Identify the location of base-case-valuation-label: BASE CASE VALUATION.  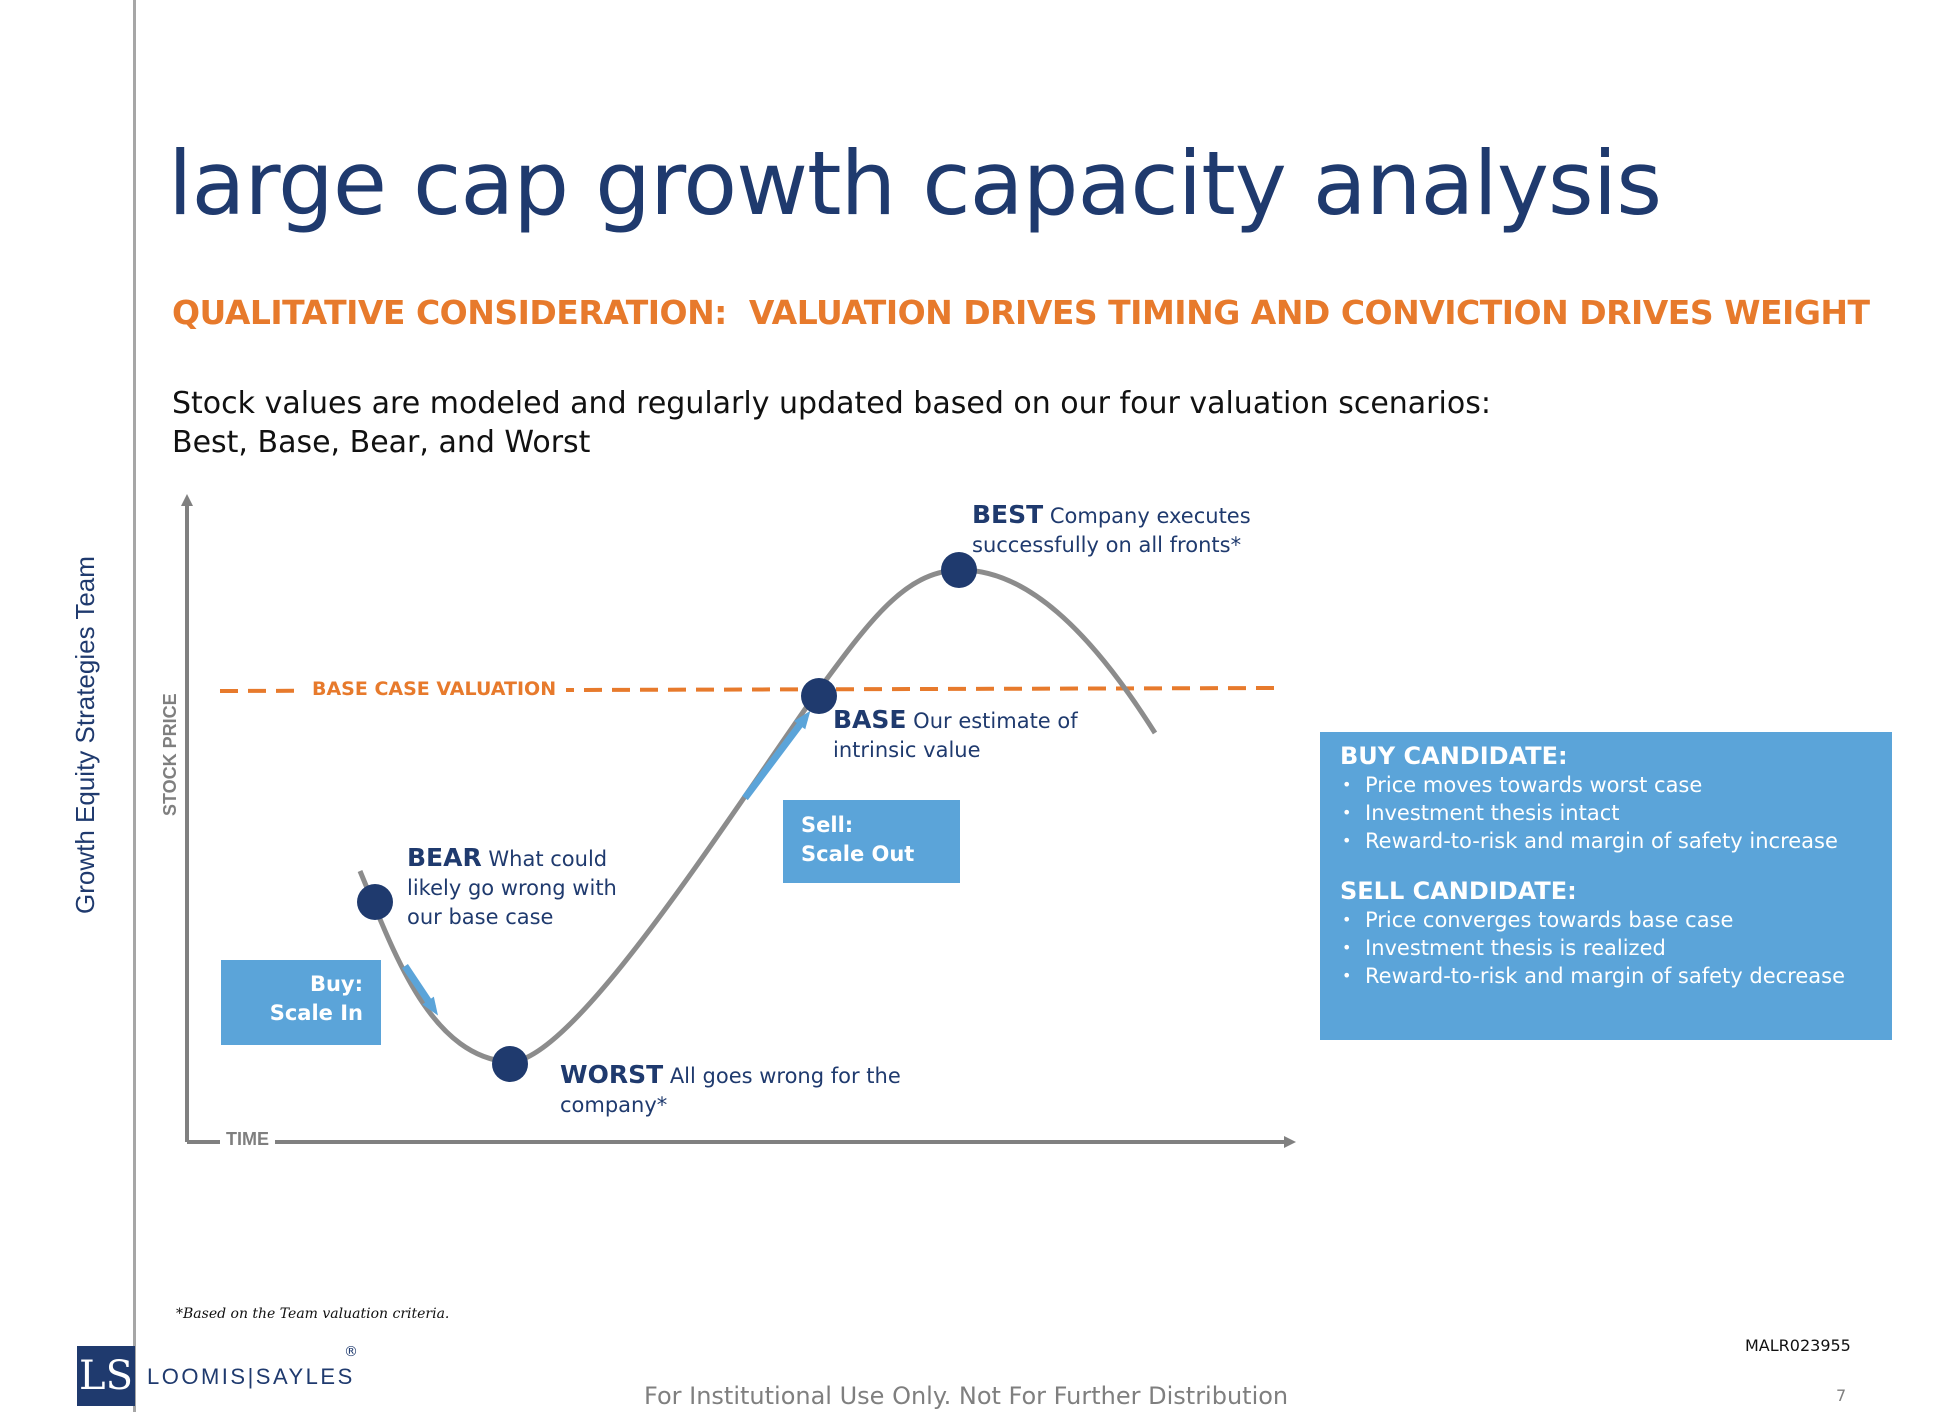
(434, 689).